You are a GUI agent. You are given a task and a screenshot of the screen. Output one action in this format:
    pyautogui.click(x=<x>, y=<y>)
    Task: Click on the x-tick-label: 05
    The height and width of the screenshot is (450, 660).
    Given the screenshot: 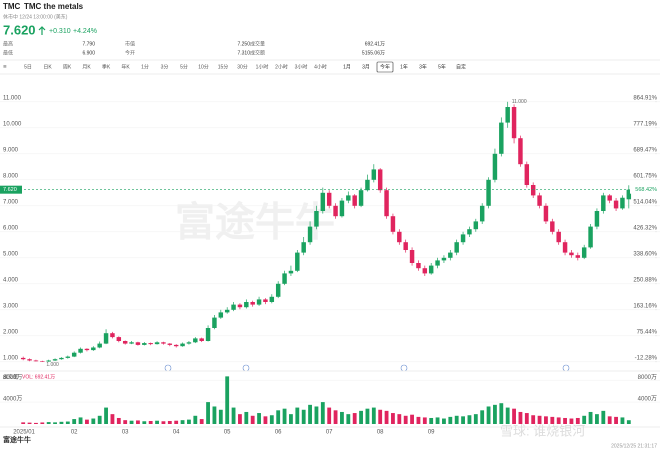 What is the action you would take?
    pyautogui.click(x=227, y=433)
    